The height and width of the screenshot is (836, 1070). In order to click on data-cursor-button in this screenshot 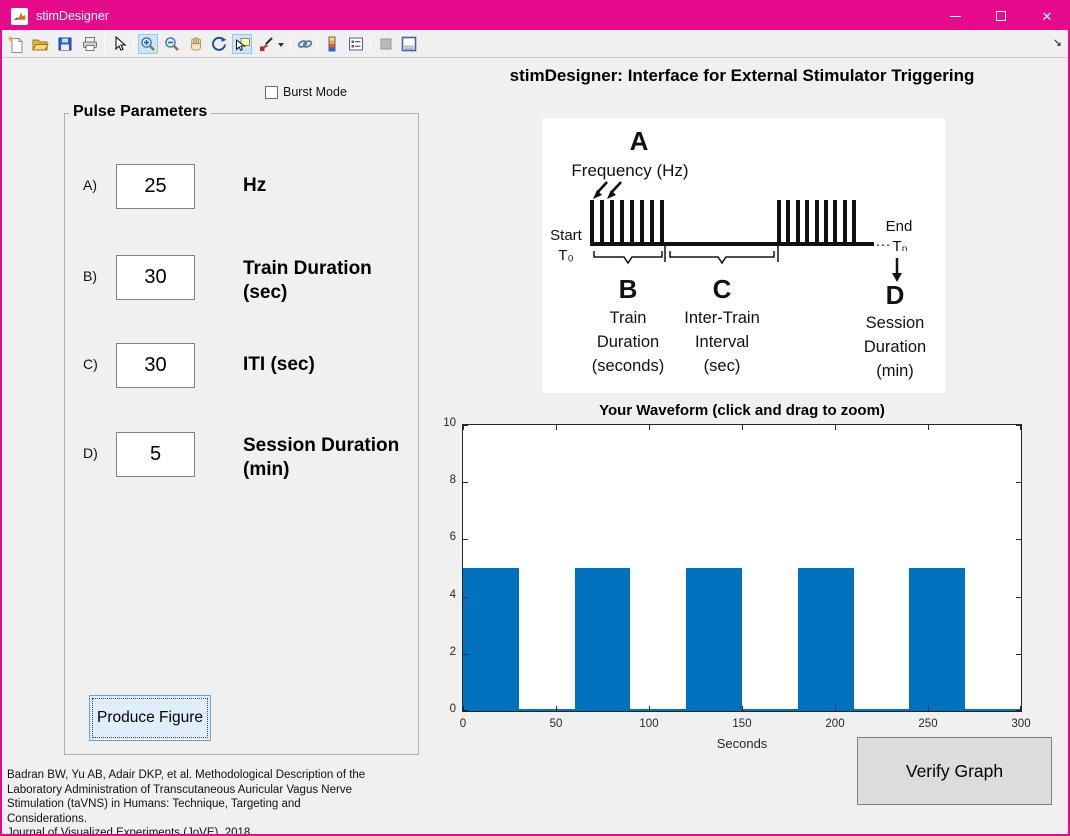, I will do `click(242, 44)`.